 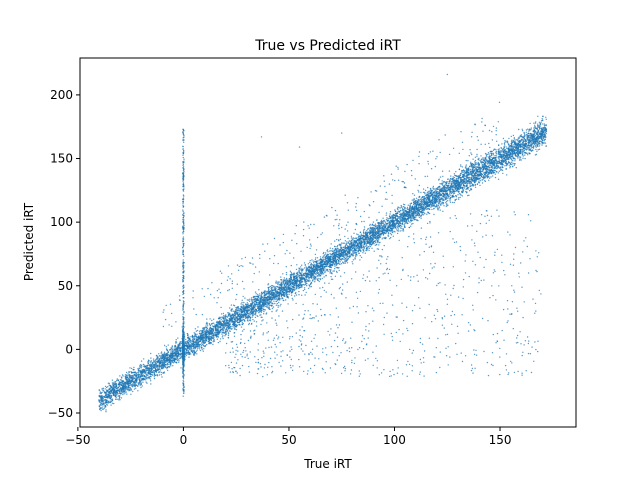 What do you see at coordinates (327, 46) in the screenshot?
I see `chart-title: True vs Predicted iRT` at bounding box center [327, 46].